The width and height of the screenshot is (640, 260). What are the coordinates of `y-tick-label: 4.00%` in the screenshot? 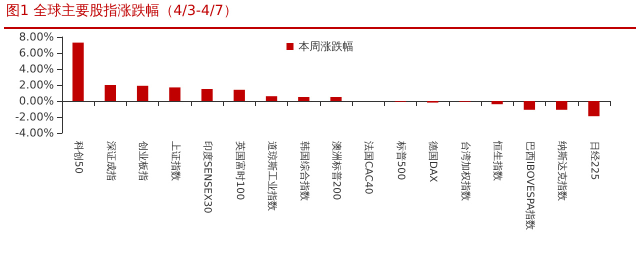 It's located at (36, 69).